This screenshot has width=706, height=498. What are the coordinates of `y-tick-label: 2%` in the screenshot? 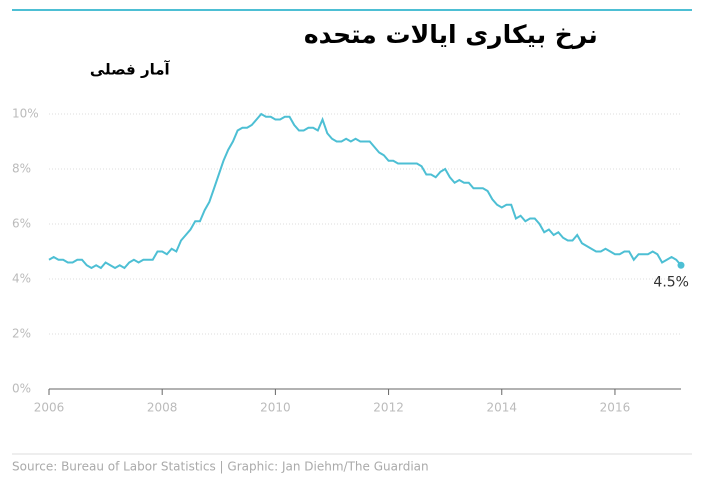 It's located at (21, 334).